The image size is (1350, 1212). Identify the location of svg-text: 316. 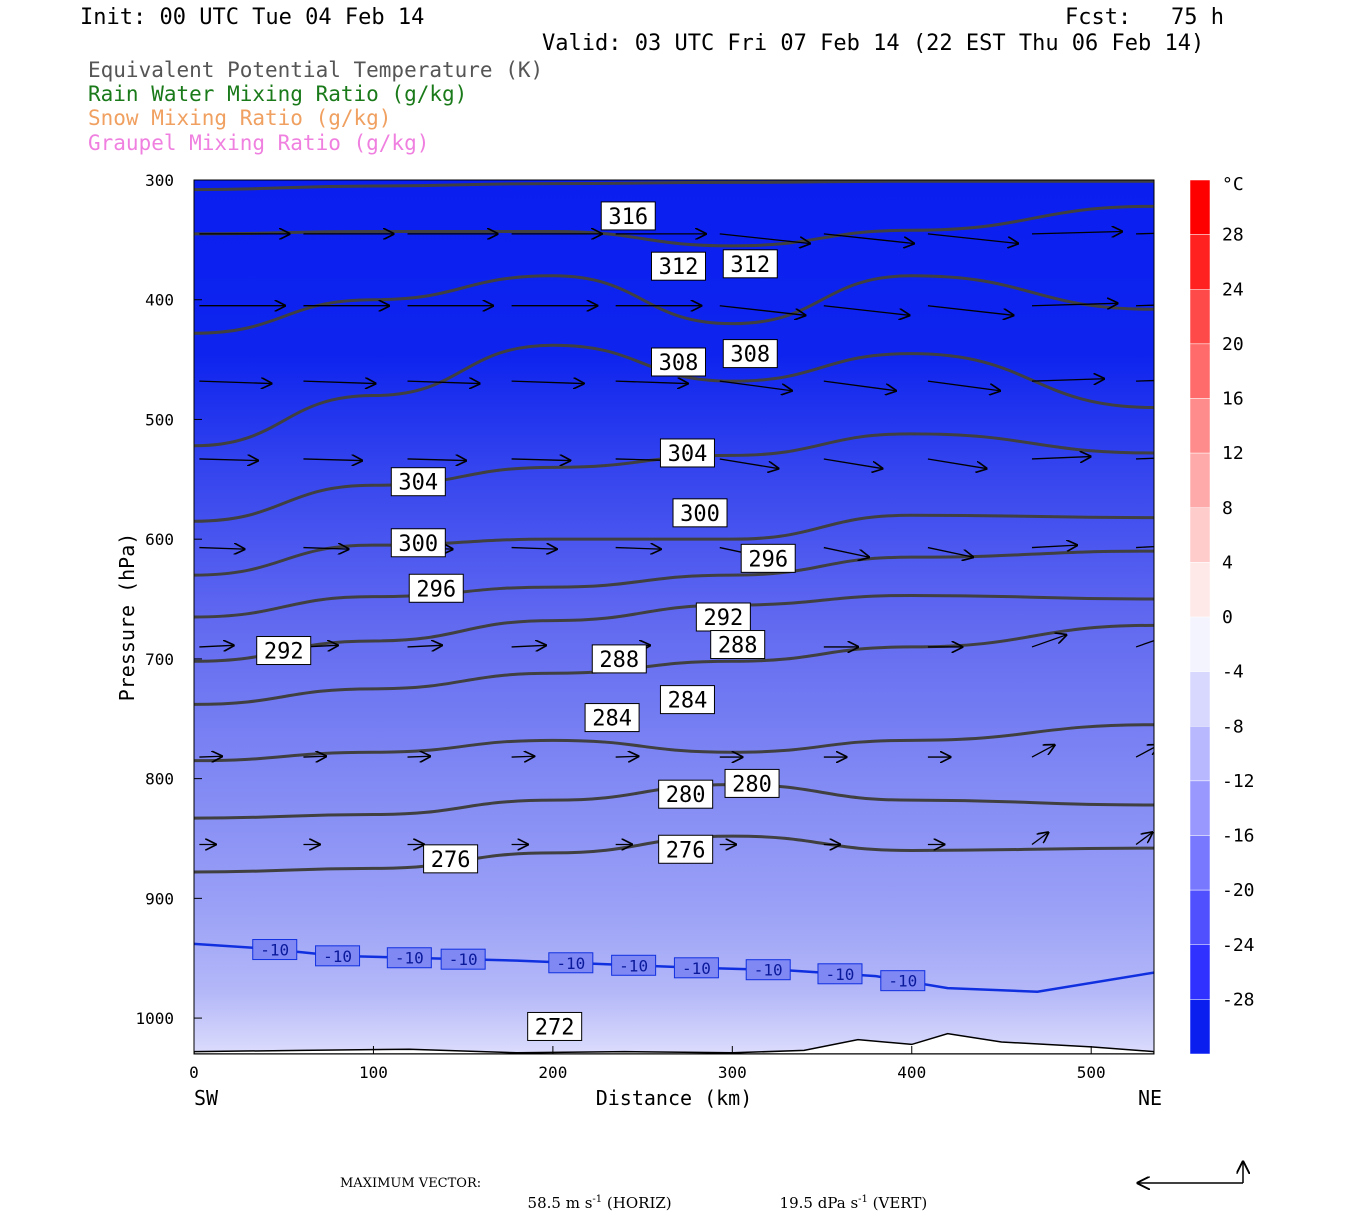
(628, 217).